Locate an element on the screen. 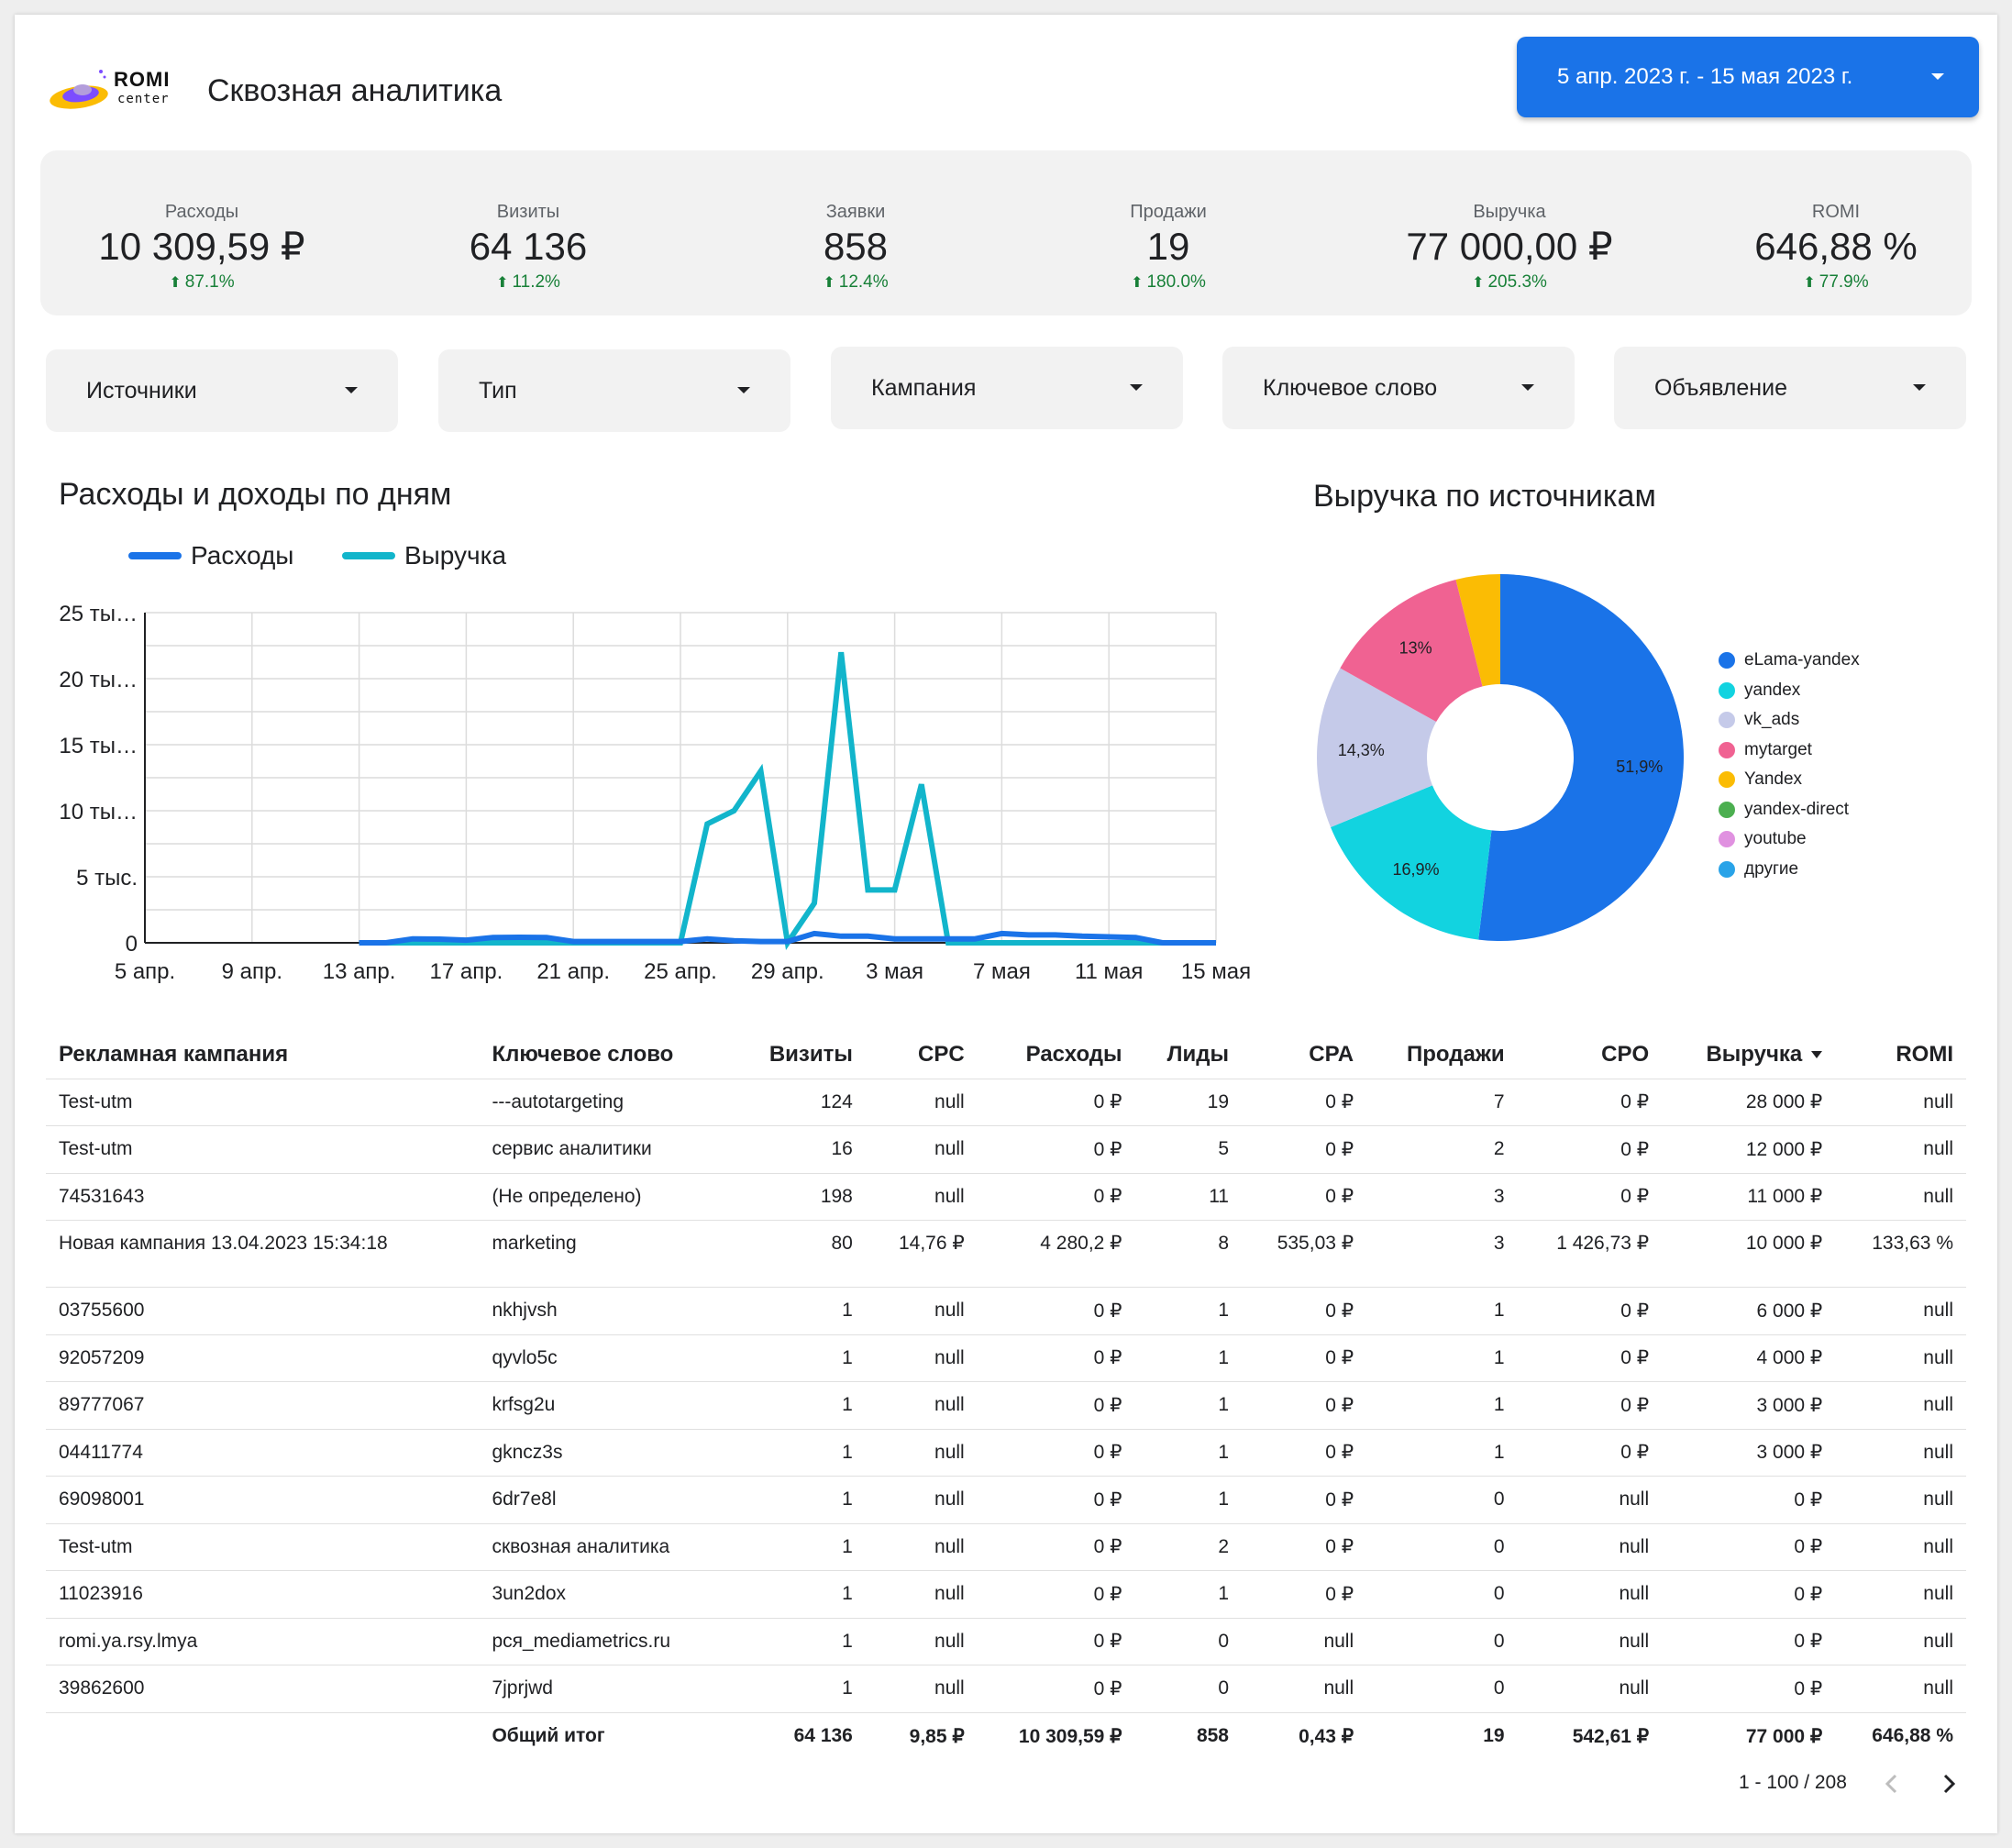 The height and width of the screenshot is (1848, 2012). pagination: 1 - 100 / 208 is located at coordinates (1849, 1783).